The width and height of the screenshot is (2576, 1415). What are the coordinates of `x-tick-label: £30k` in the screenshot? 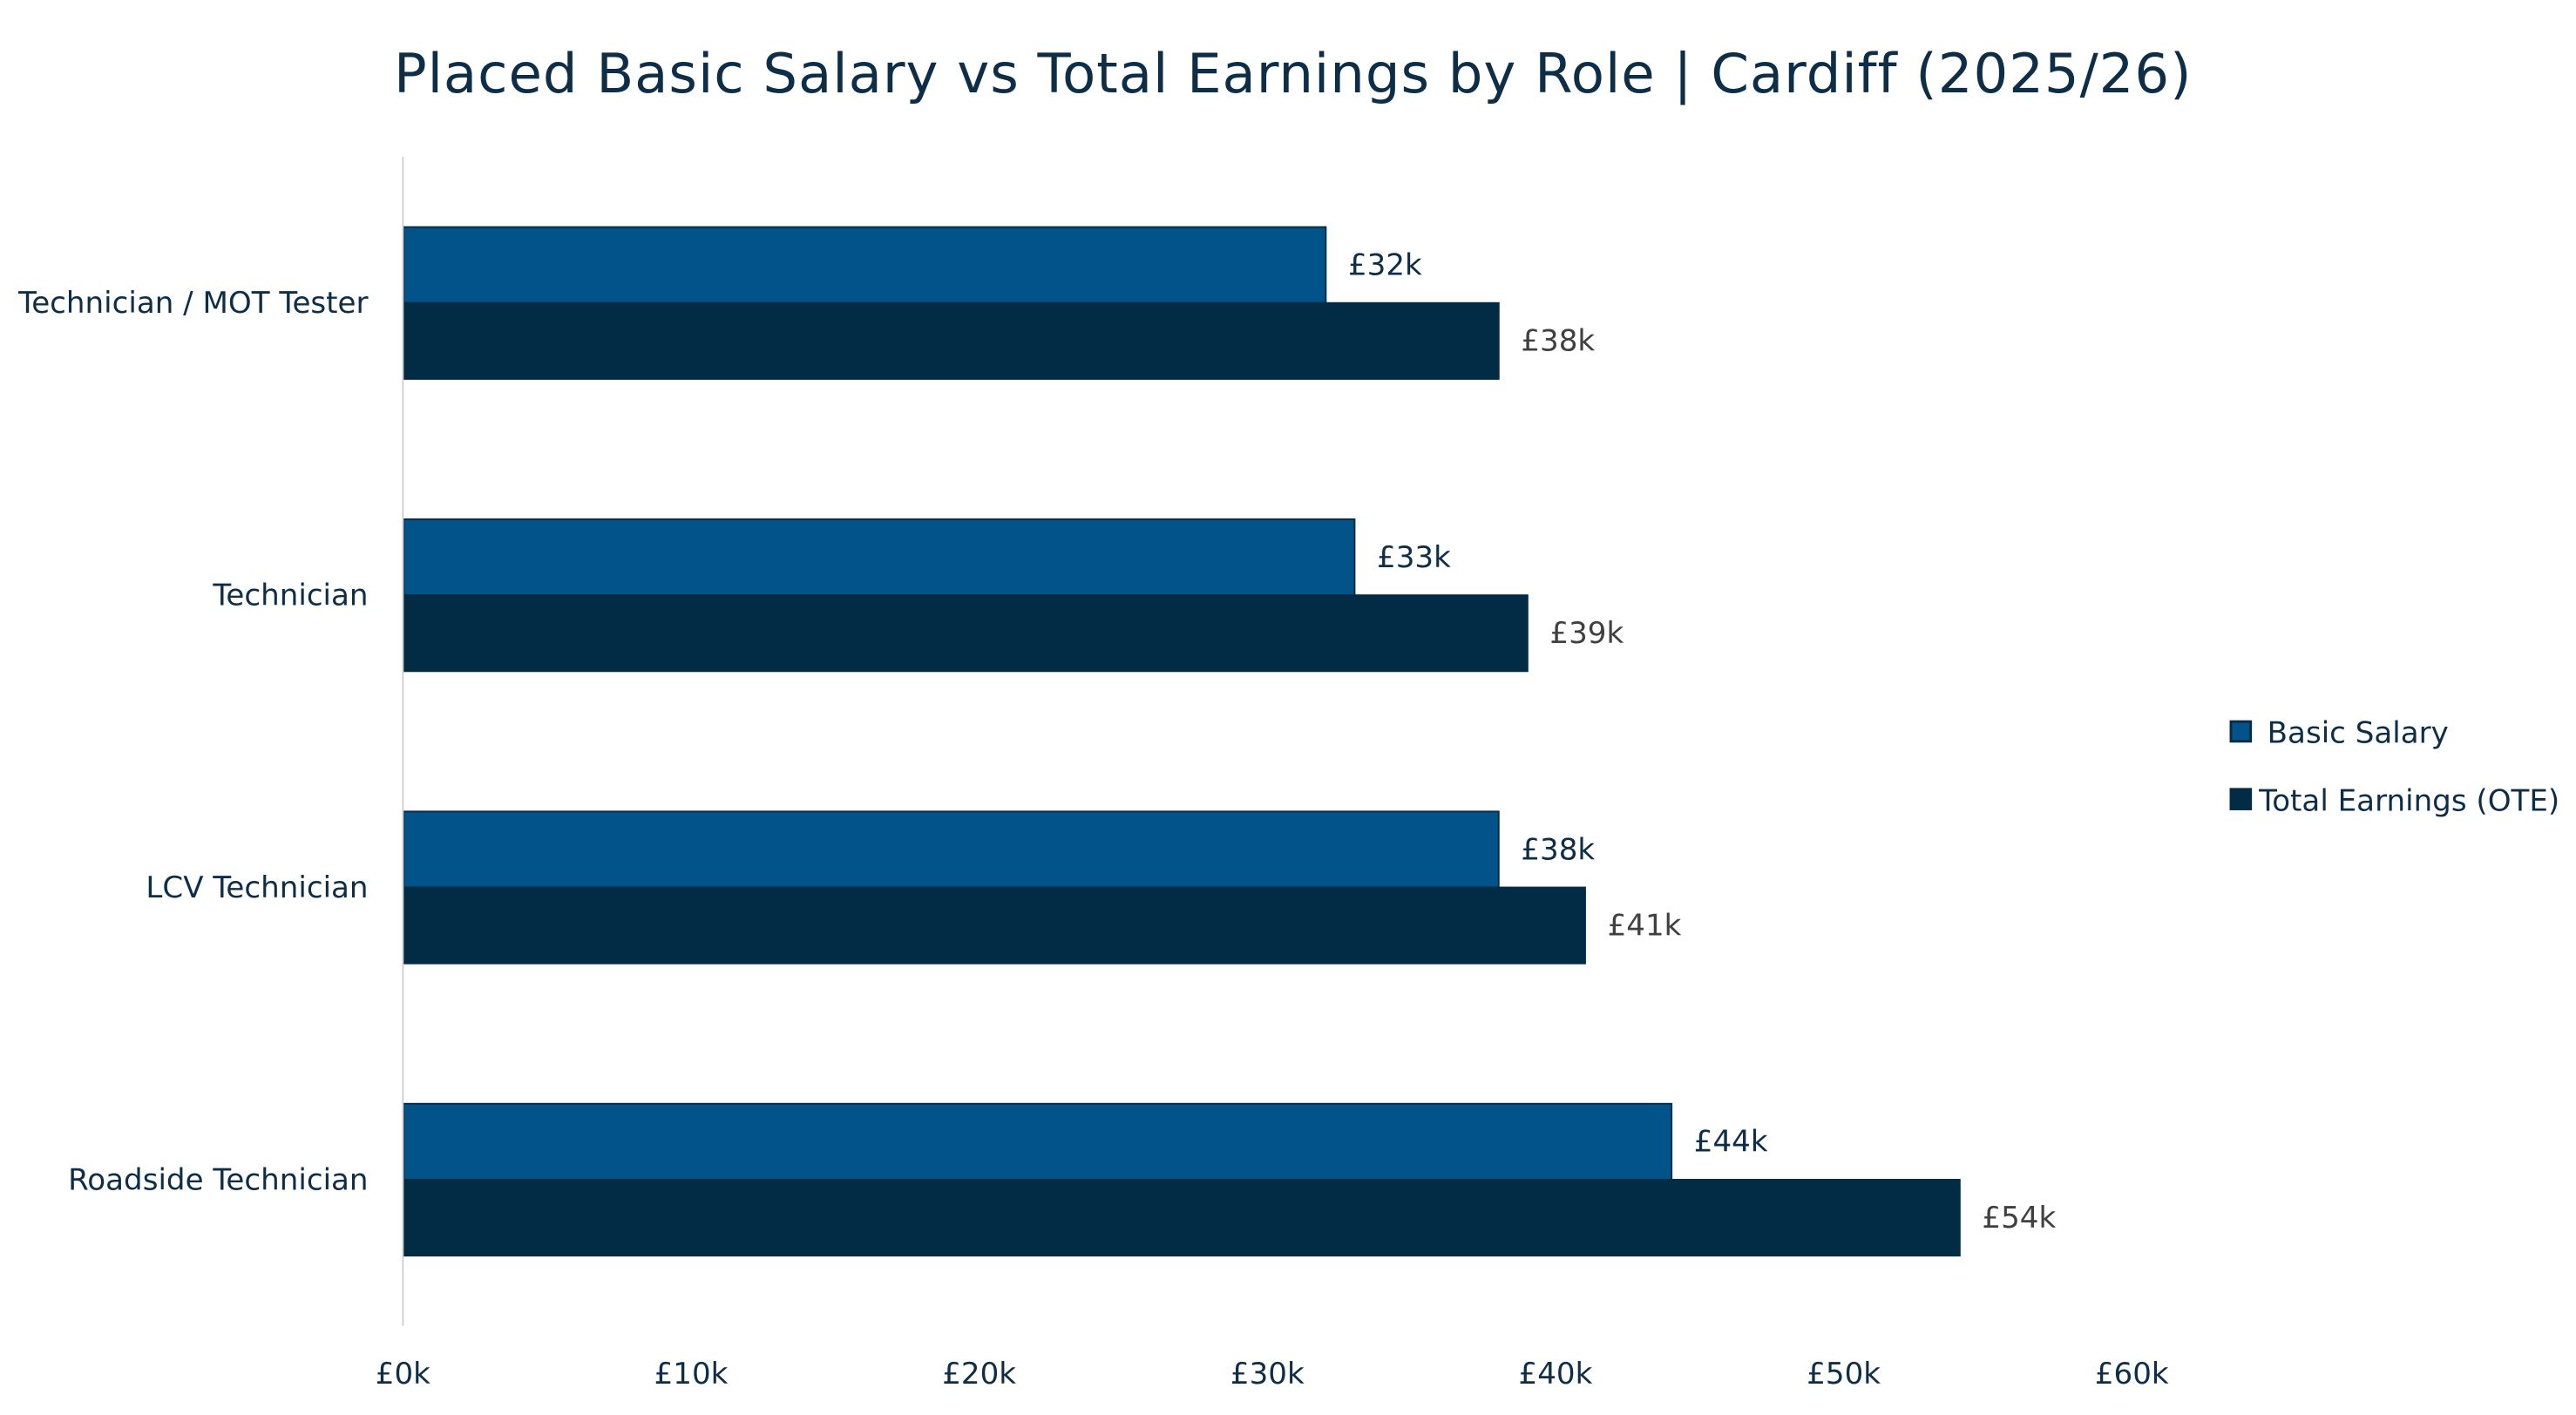 It's located at (1268, 1374).